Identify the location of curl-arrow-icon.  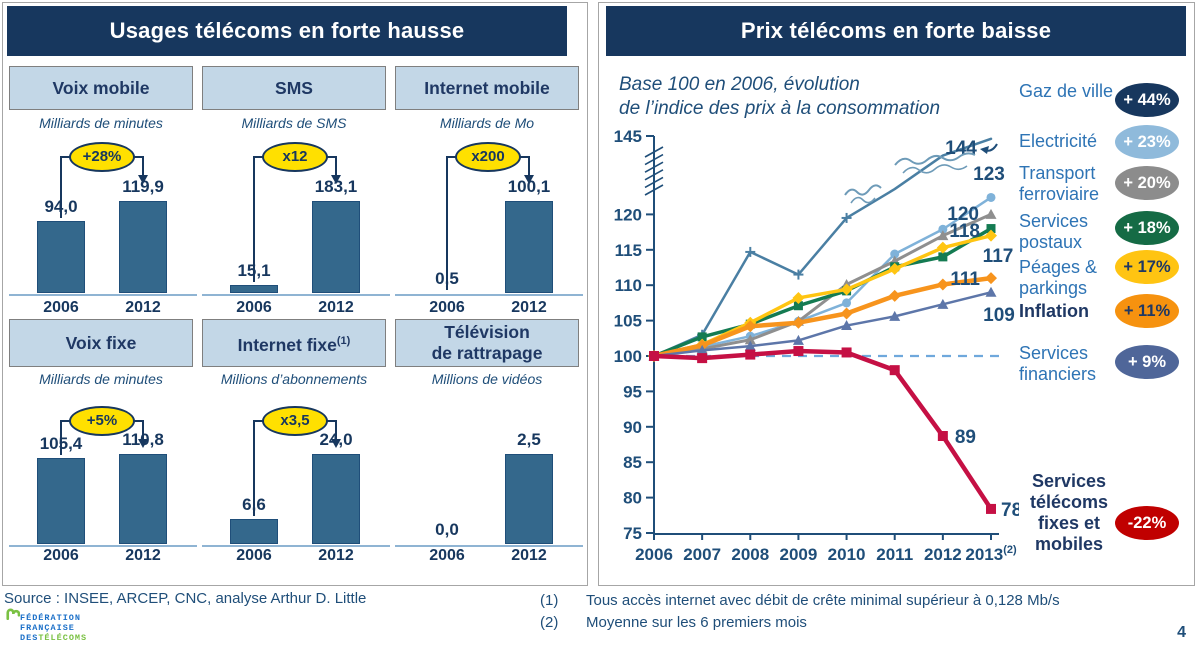
(984, 150).